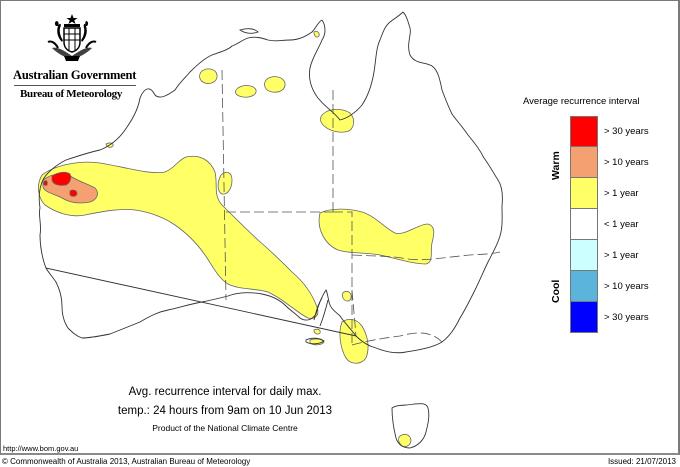  What do you see at coordinates (641, 461) in the screenshot?
I see `issued-date: Issued: 21/07/2013` at bounding box center [641, 461].